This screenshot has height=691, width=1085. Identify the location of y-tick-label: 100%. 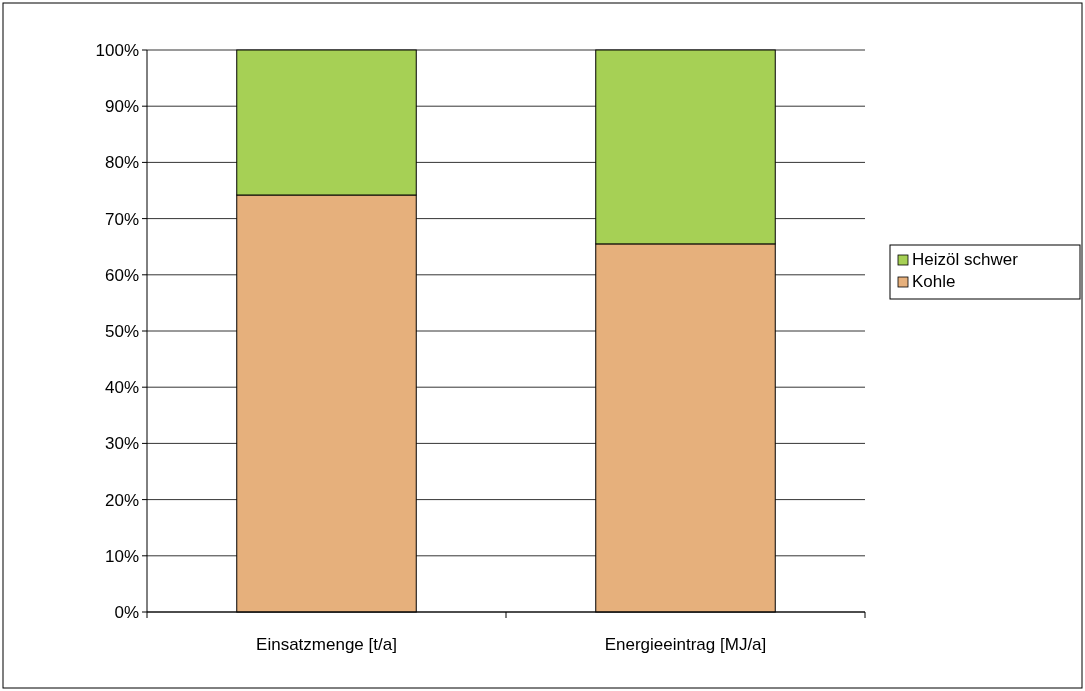
(117, 50).